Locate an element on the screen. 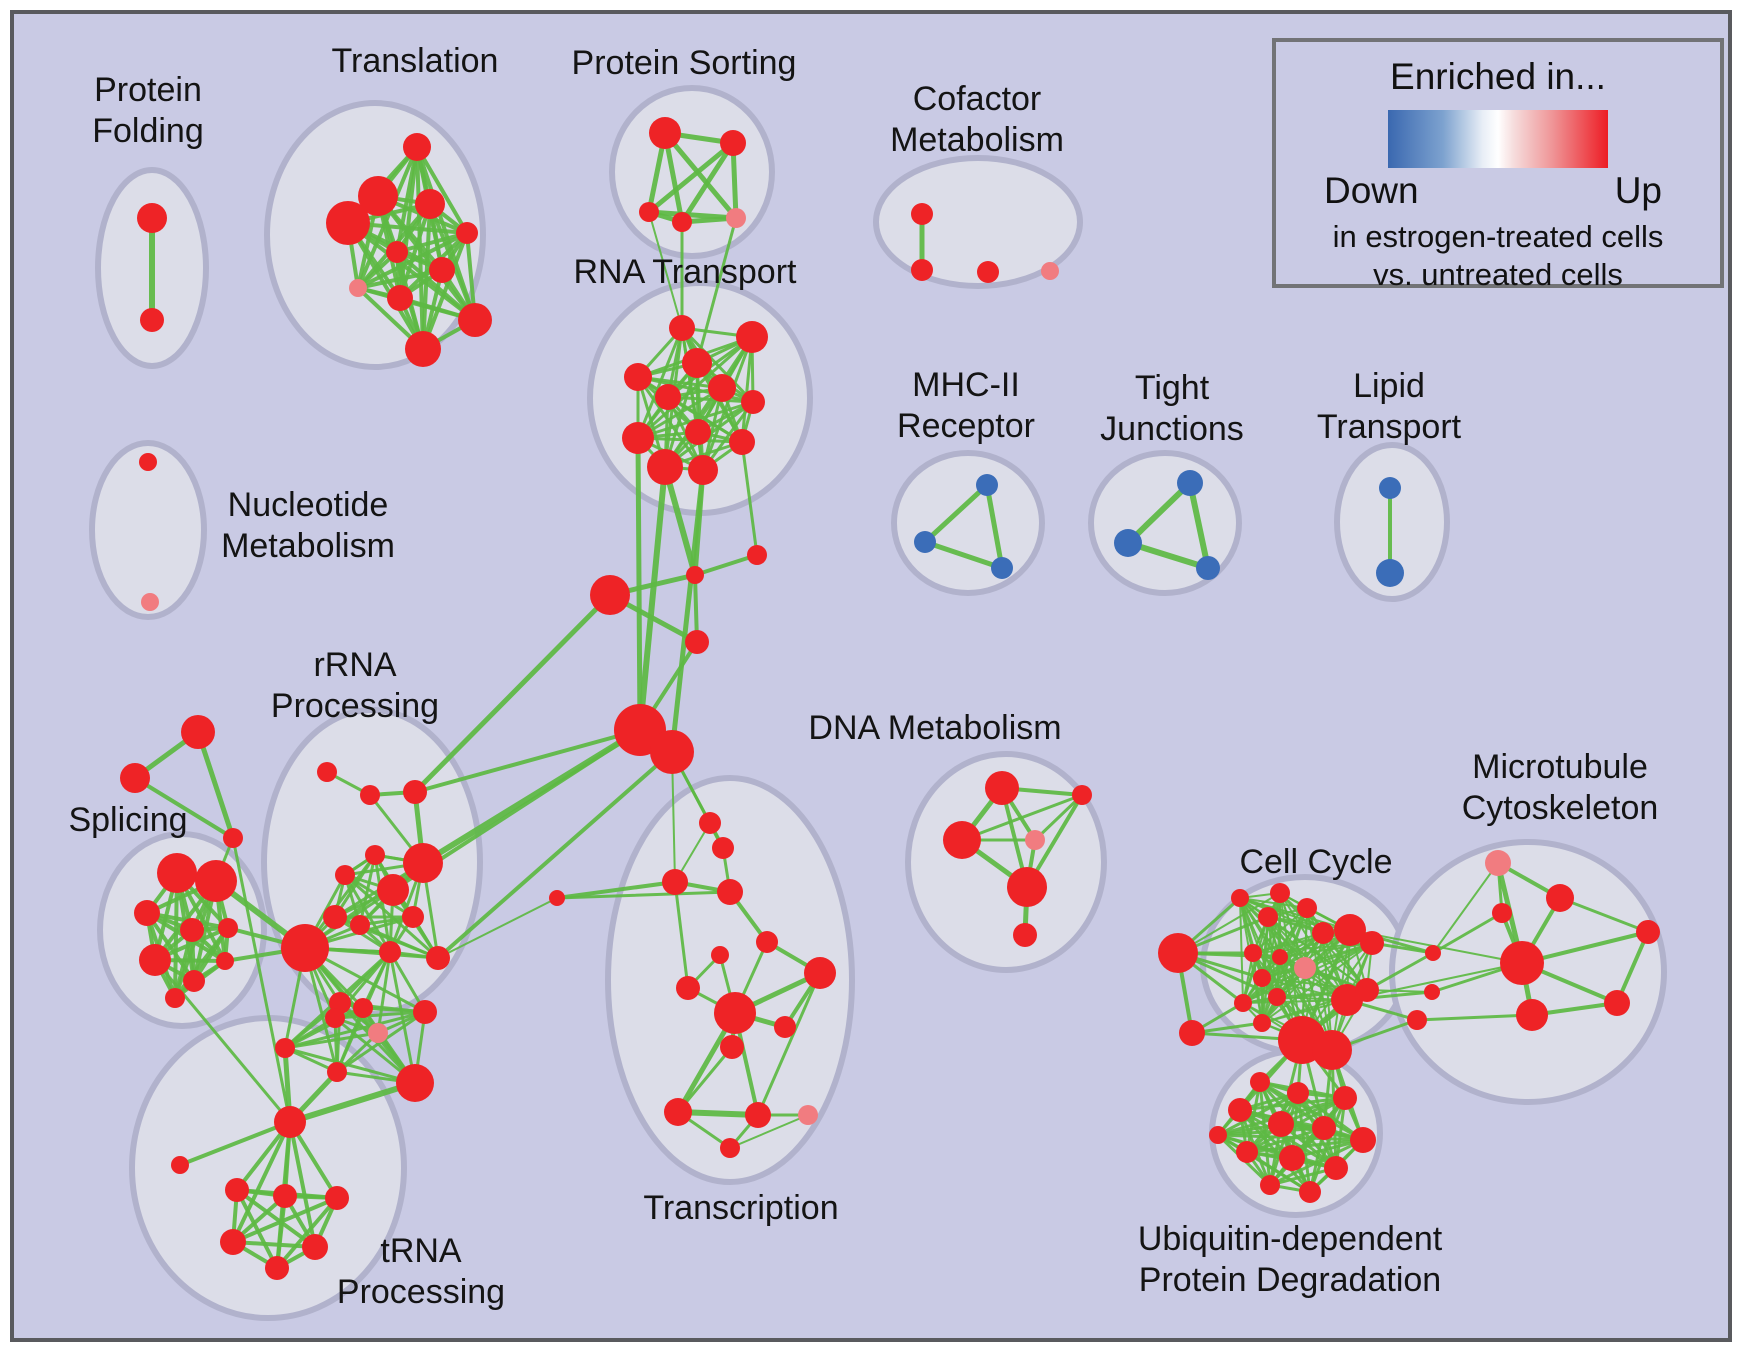  cluster-label-microtubule-cytoskeleton: Cytoskeleton is located at coordinates (1560, 808).